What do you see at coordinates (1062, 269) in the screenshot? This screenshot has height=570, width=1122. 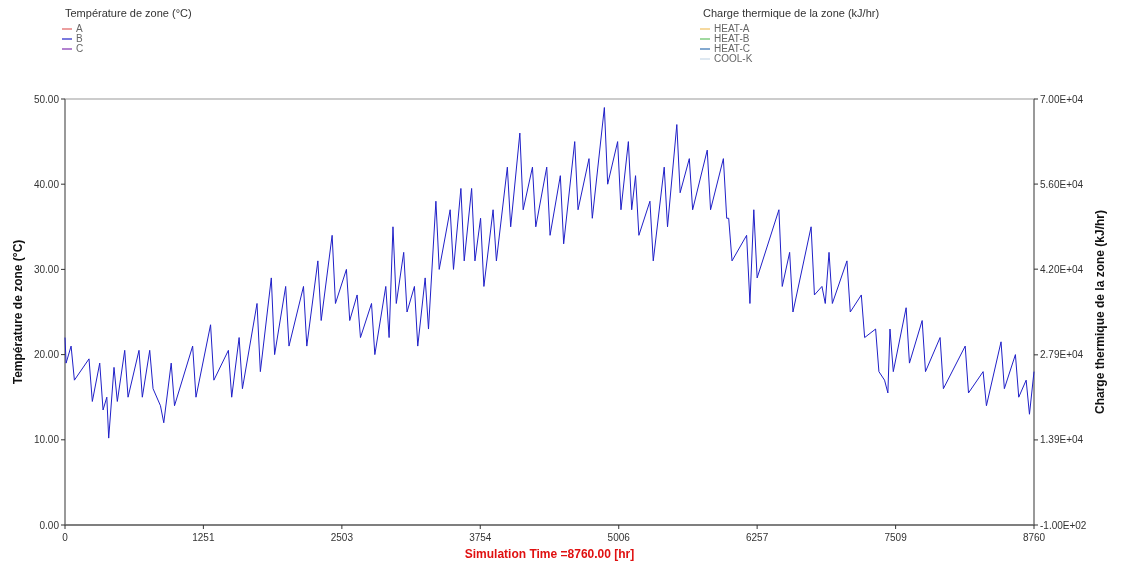 I see `y2-tick-label: 4.20E+04` at bounding box center [1062, 269].